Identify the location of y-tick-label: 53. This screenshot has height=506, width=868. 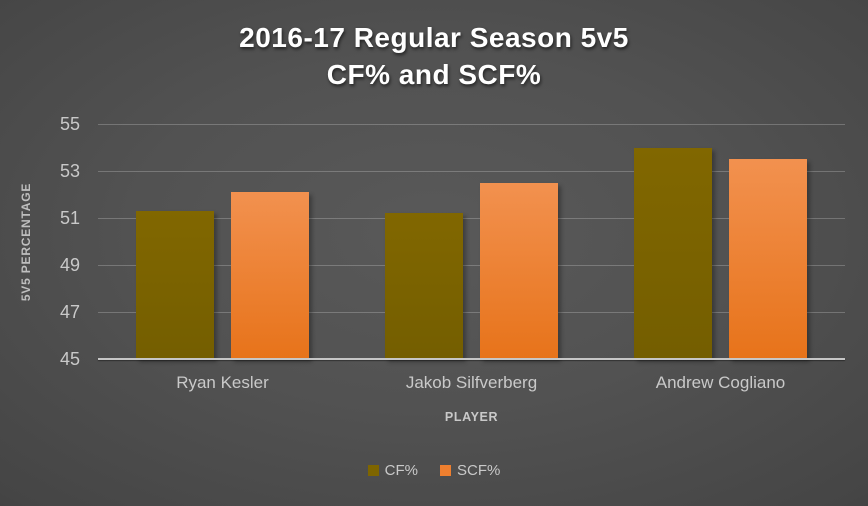
(69, 171).